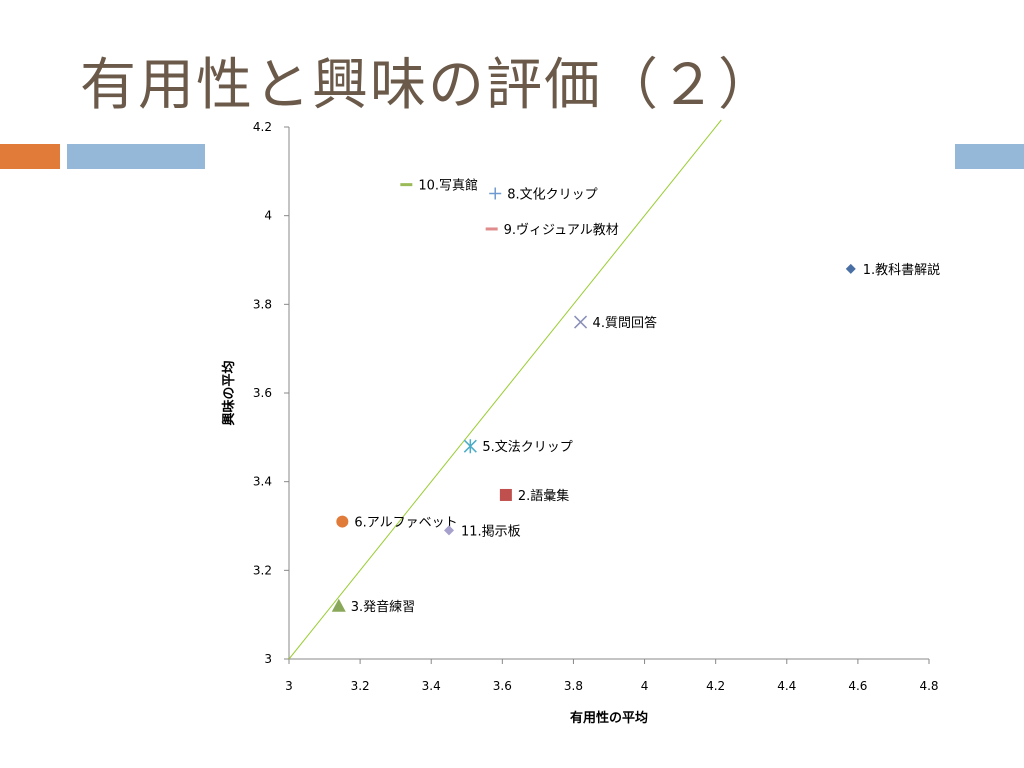 The width and height of the screenshot is (1024, 768). Describe the element at coordinates (857, 686) in the screenshot. I see `x-tick-label: 4.6` at that location.